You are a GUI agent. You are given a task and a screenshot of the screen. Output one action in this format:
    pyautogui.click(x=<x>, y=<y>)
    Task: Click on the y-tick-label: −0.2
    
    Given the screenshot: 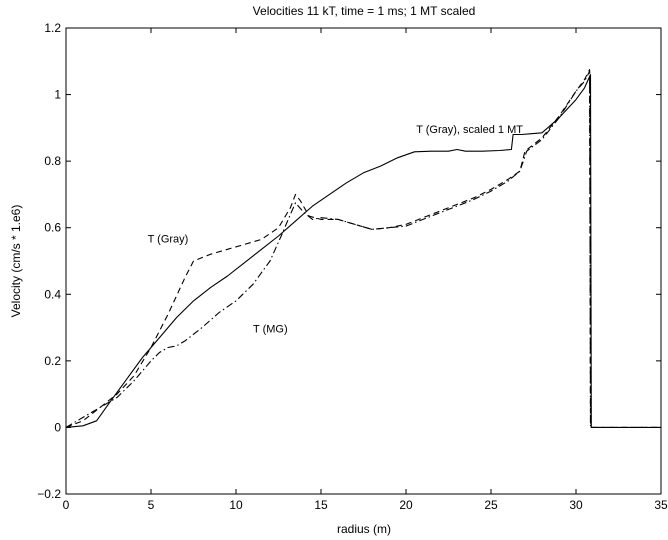 What is the action you would take?
    pyautogui.click(x=49, y=494)
    